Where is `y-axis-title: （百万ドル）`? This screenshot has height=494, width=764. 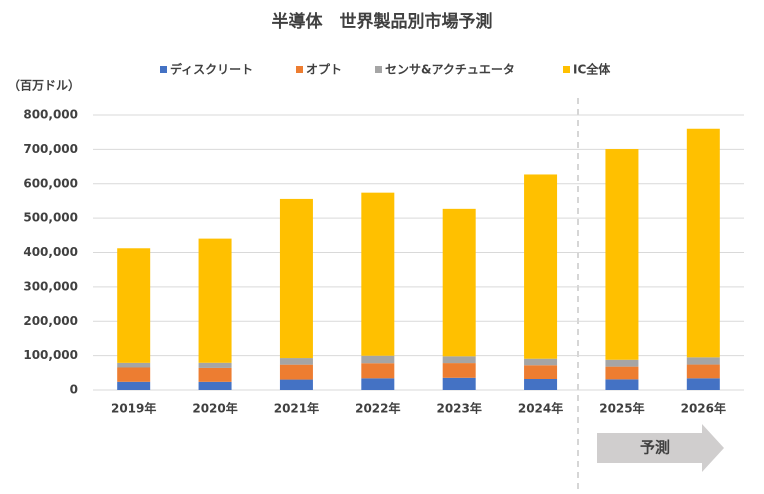
y-axis-title: （百万ドル） is located at coordinates (44, 85).